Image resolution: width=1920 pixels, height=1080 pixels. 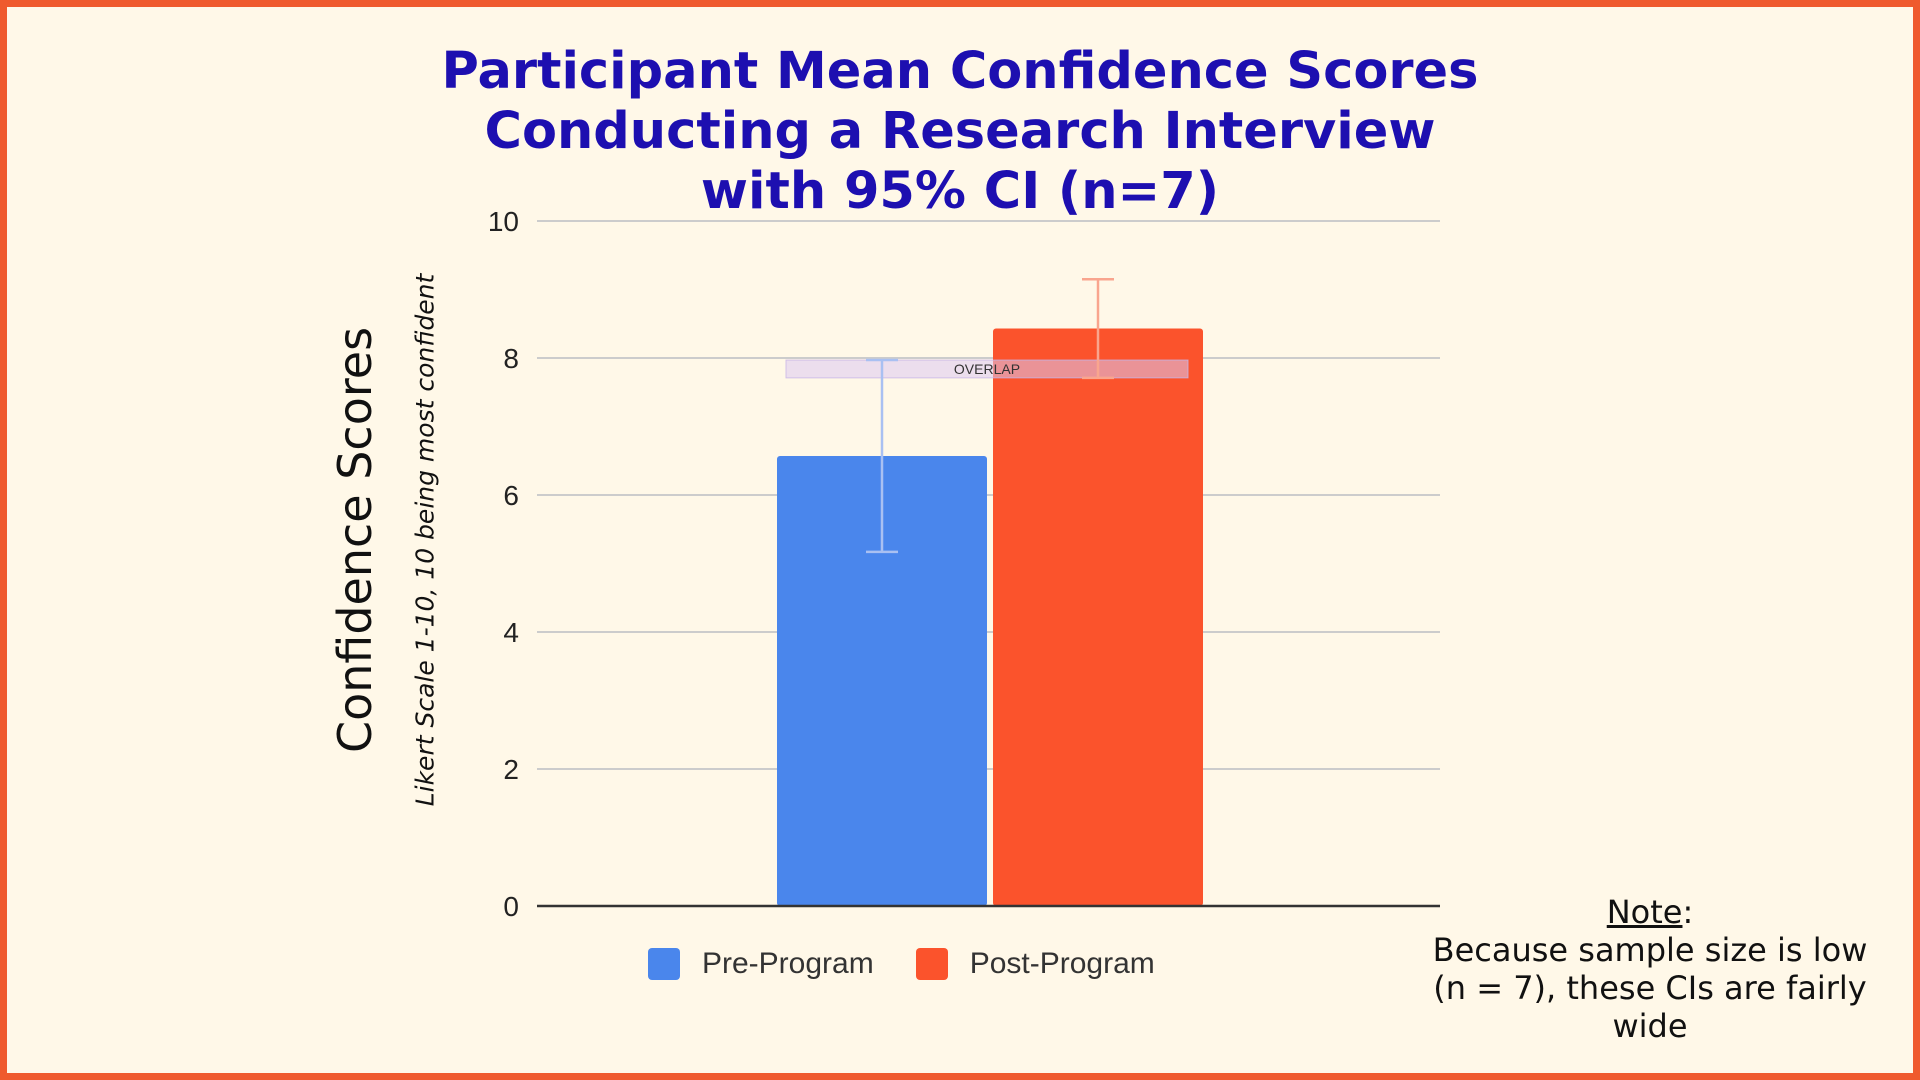 I want to click on chart-title-line-2: Conducting a Research Interview, so click(x=960, y=131).